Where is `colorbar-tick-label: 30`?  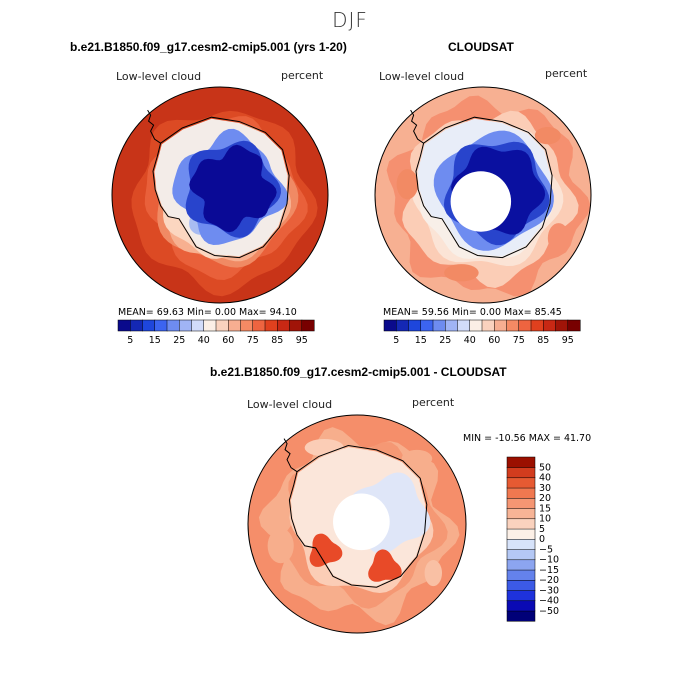 colorbar-tick-label: 30 is located at coordinates (545, 488).